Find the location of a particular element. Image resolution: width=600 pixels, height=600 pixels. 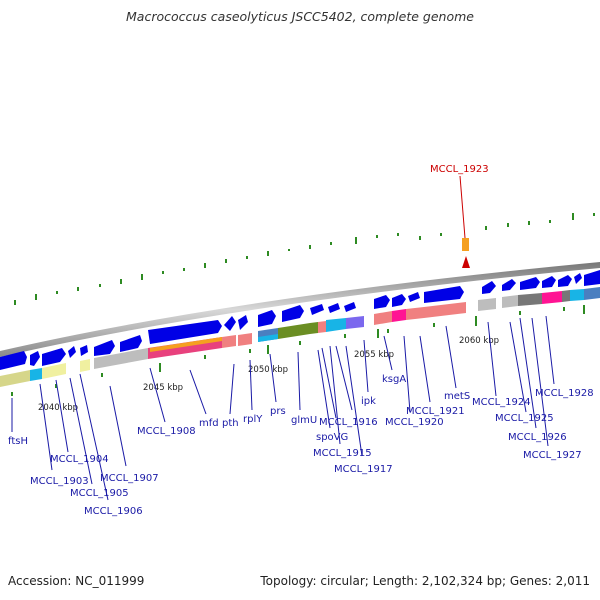

gene-label: MCCL_1926 is located at coordinates (537, 437).